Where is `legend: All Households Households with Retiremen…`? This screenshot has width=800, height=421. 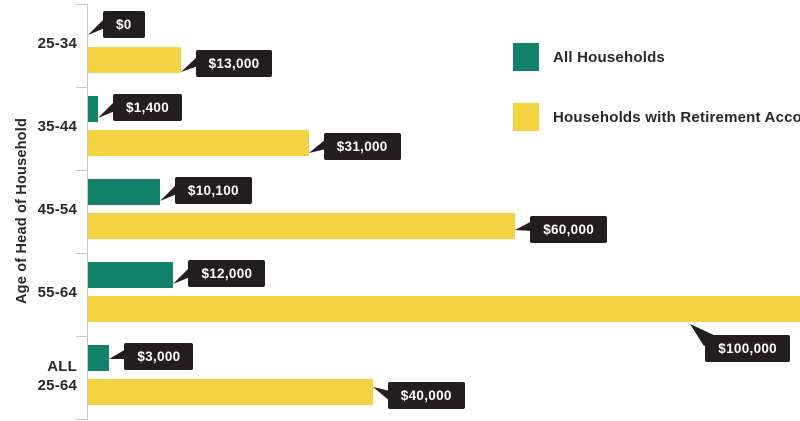
legend: All Households Households with Retiremen… is located at coordinates (656, 103).